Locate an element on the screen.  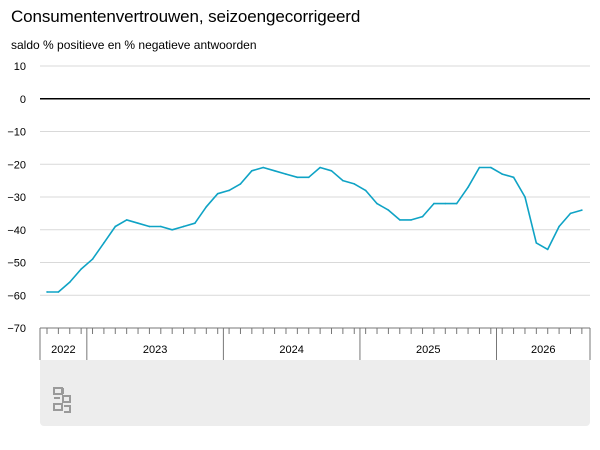
y-tick-label: −20 is located at coordinates (16, 165).